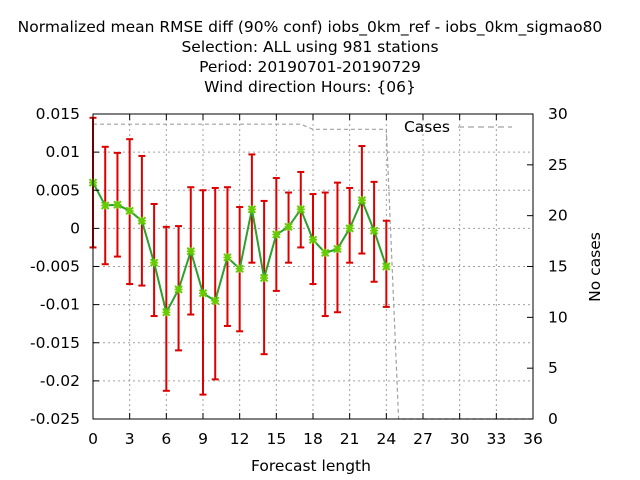  Describe the element at coordinates (558, 165) in the screenshot. I see `y2-tick-label: 25` at that location.